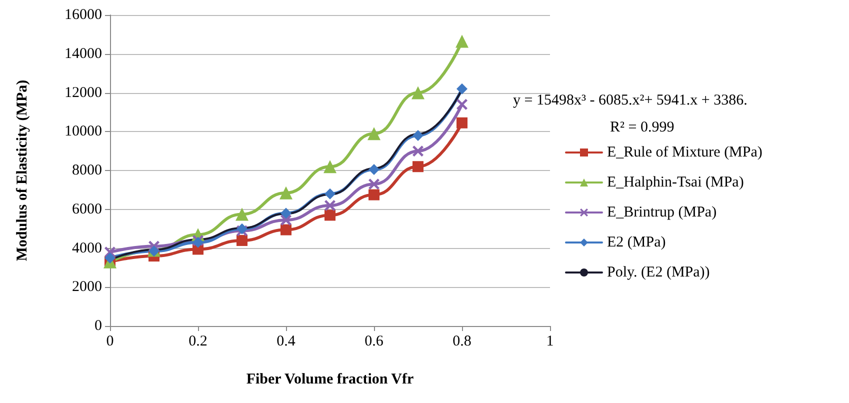 The image size is (849, 403). What do you see at coordinates (330, 380) in the screenshot?
I see `x-axis-title: Fiber Volume fraction Vfr` at bounding box center [330, 380].